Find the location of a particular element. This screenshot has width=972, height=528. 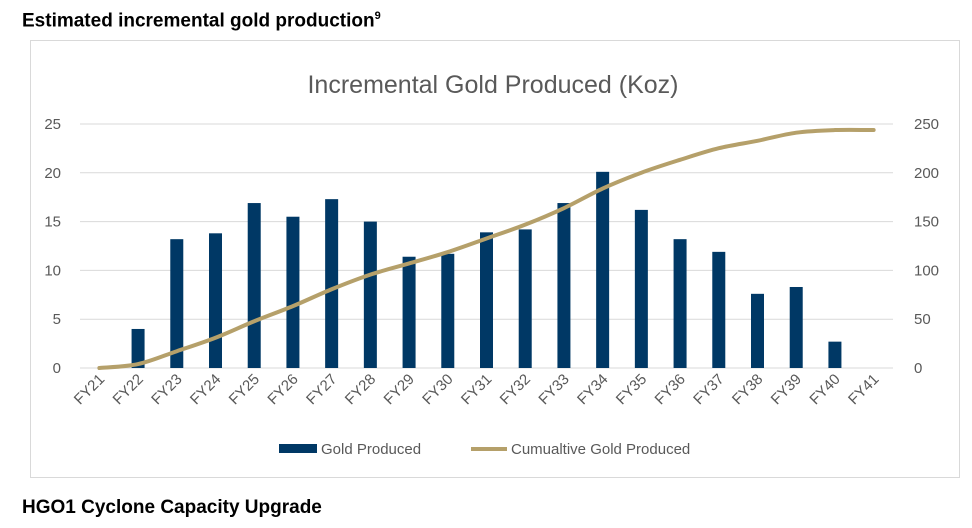

x-tick-label: FY26 is located at coordinates (282, 389).